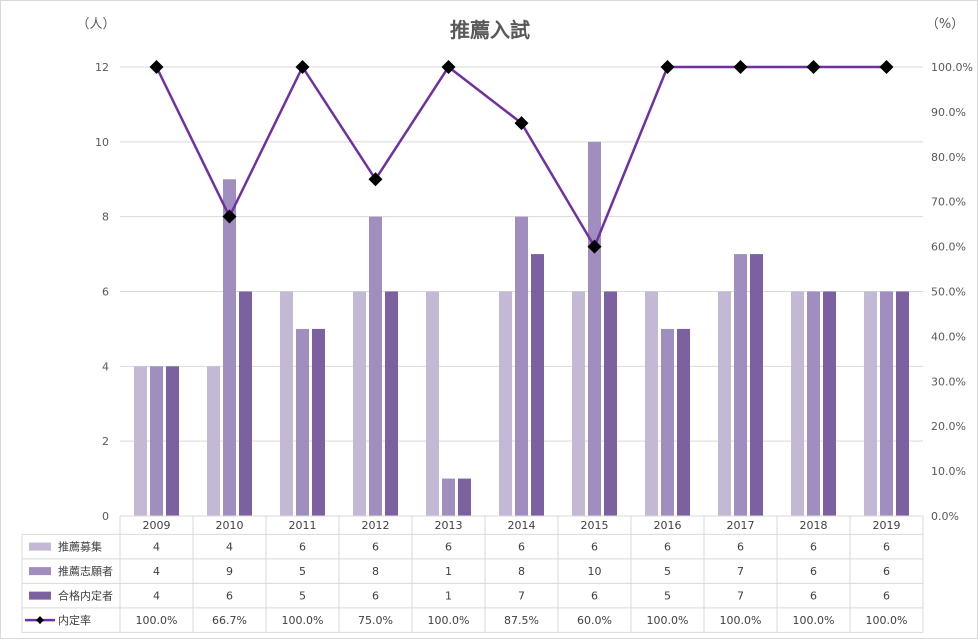 Image resolution: width=978 pixels, height=642 pixels. What do you see at coordinates (948, 292) in the screenshot?
I see `right-tick-label: 50.0%` at bounding box center [948, 292].